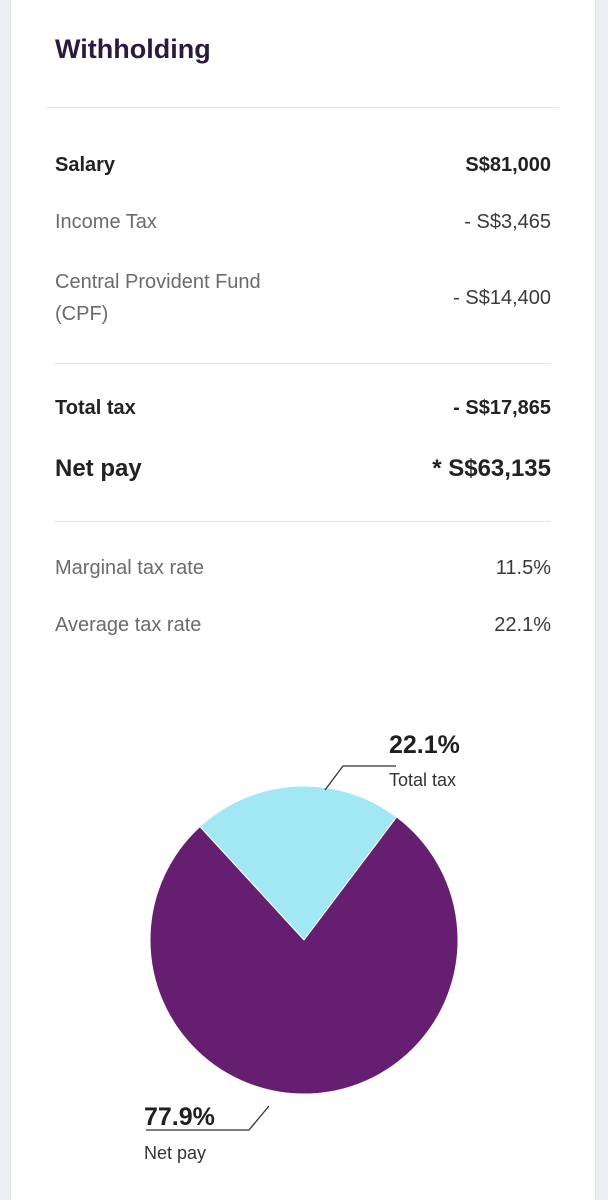  I want to click on header-divider, so click(303, 107).